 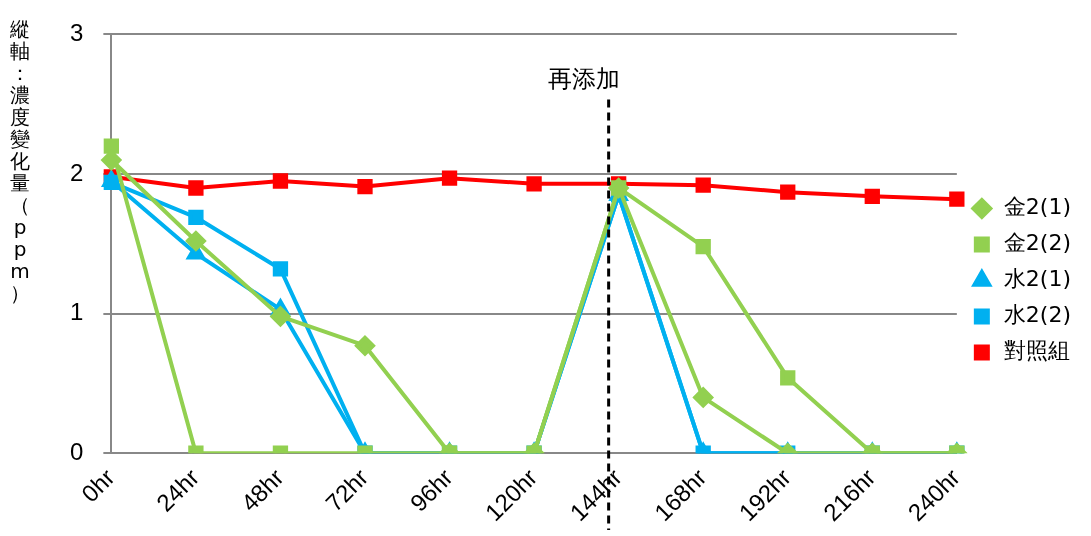 I want to click on x-tick-label: 0hr, so click(x=97, y=485).